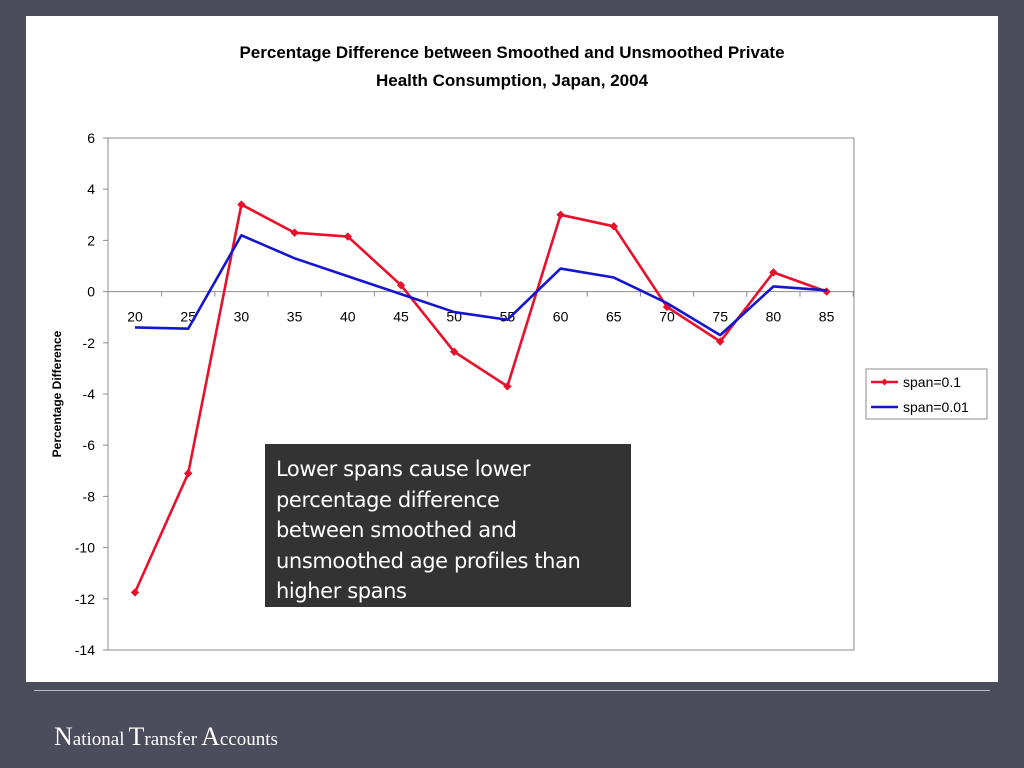 The width and height of the screenshot is (1024, 768). I want to click on y-tick-label: 4, so click(91, 189).